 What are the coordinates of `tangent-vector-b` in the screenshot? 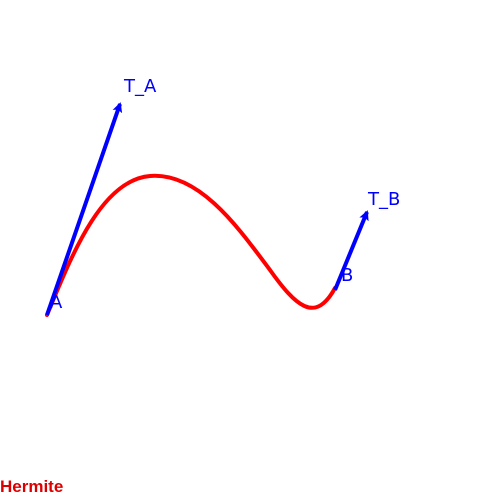 It's located at (351, 250).